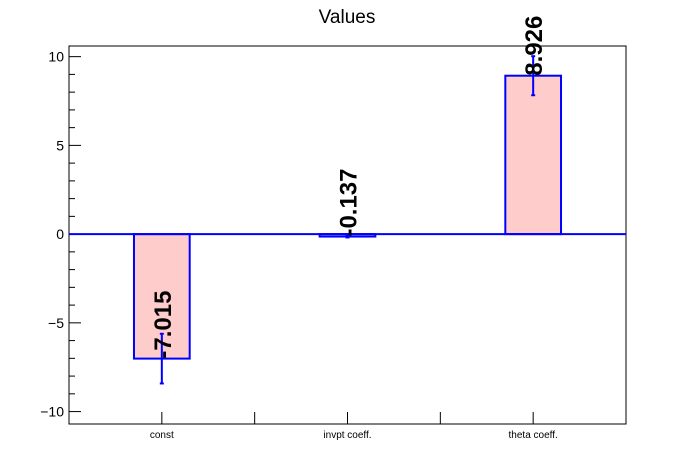  Describe the element at coordinates (347, 17) in the screenshot. I see `chart-title: Values` at that location.